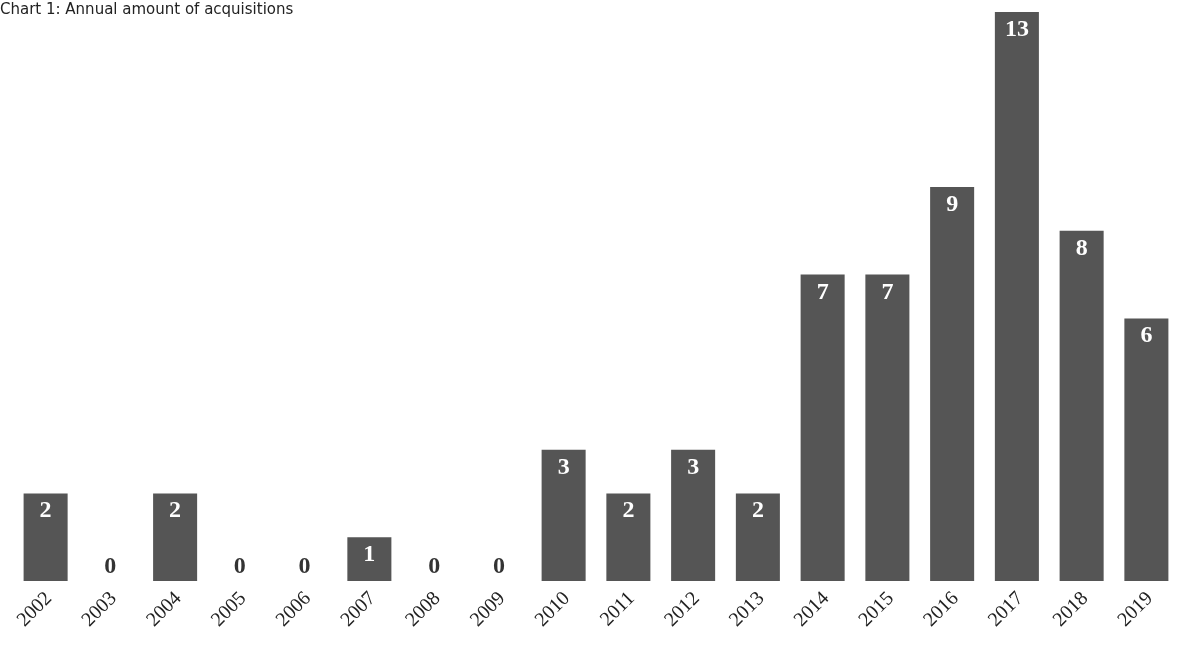 This screenshot has height=666, width=1192. Describe the element at coordinates (147, 9) in the screenshot. I see `chart-title: Chart 1: Annual amount of acquisitions` at that location.